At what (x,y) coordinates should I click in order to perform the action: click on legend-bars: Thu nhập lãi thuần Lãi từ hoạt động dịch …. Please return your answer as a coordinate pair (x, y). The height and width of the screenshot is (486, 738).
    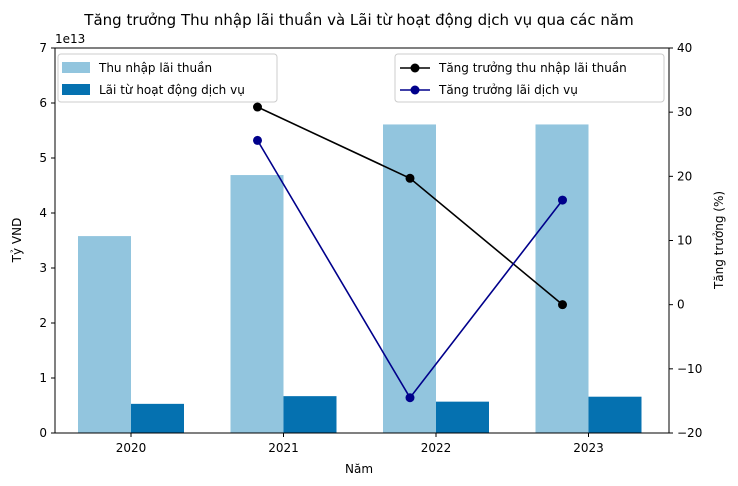
    Looking at the image, I should click on (167, 78).